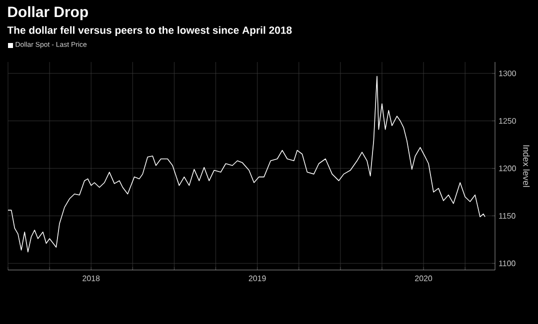 The image size is (538, 324). What do you see at coordinates (48, 13) in the screenshot?
I see `chart-title: Dollar Drop` at bounding box center [48, 13].